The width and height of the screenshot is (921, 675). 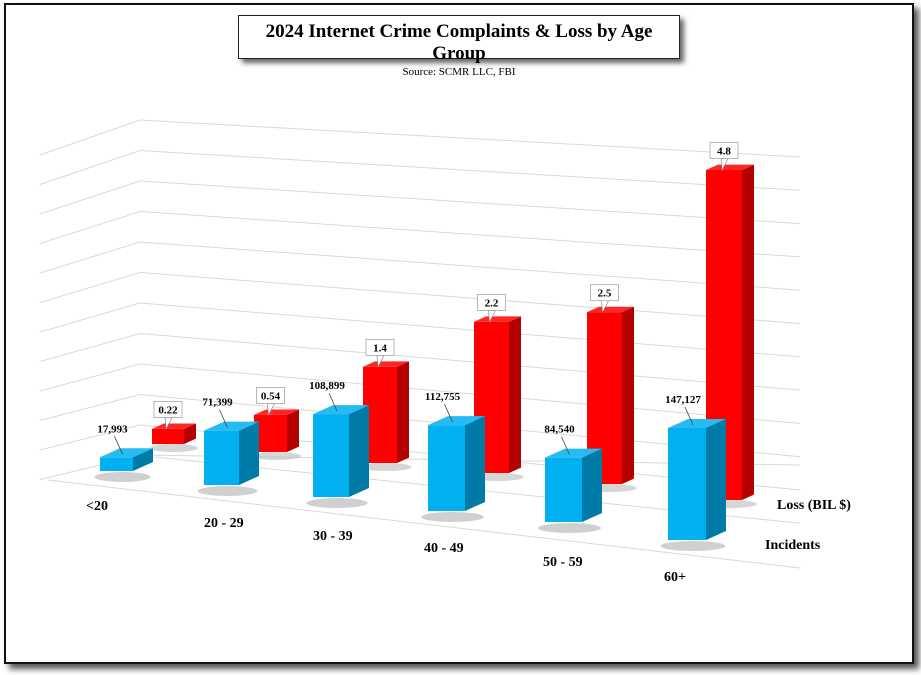 I want to click on category-tick-label: 40 - 49, so click(x=444, y=548).